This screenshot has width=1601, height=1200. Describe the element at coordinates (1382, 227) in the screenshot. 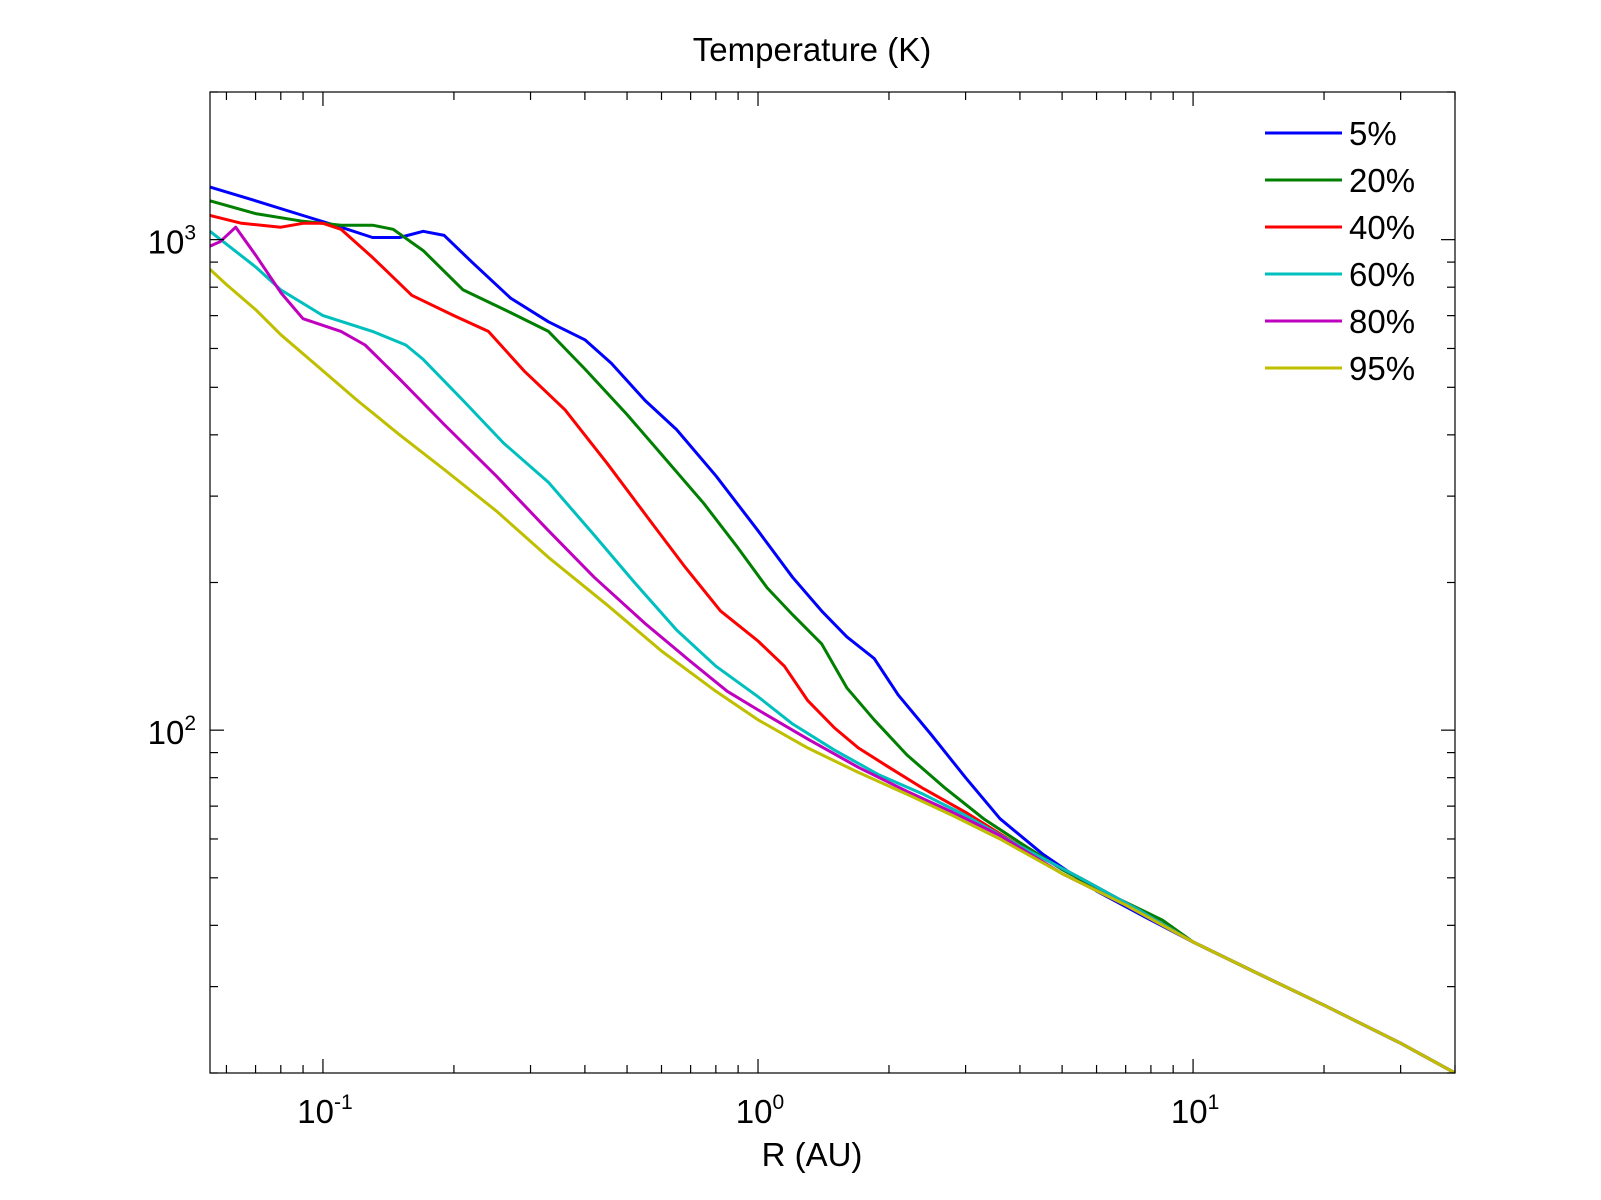

I see `legend-label: 40%` at that location.